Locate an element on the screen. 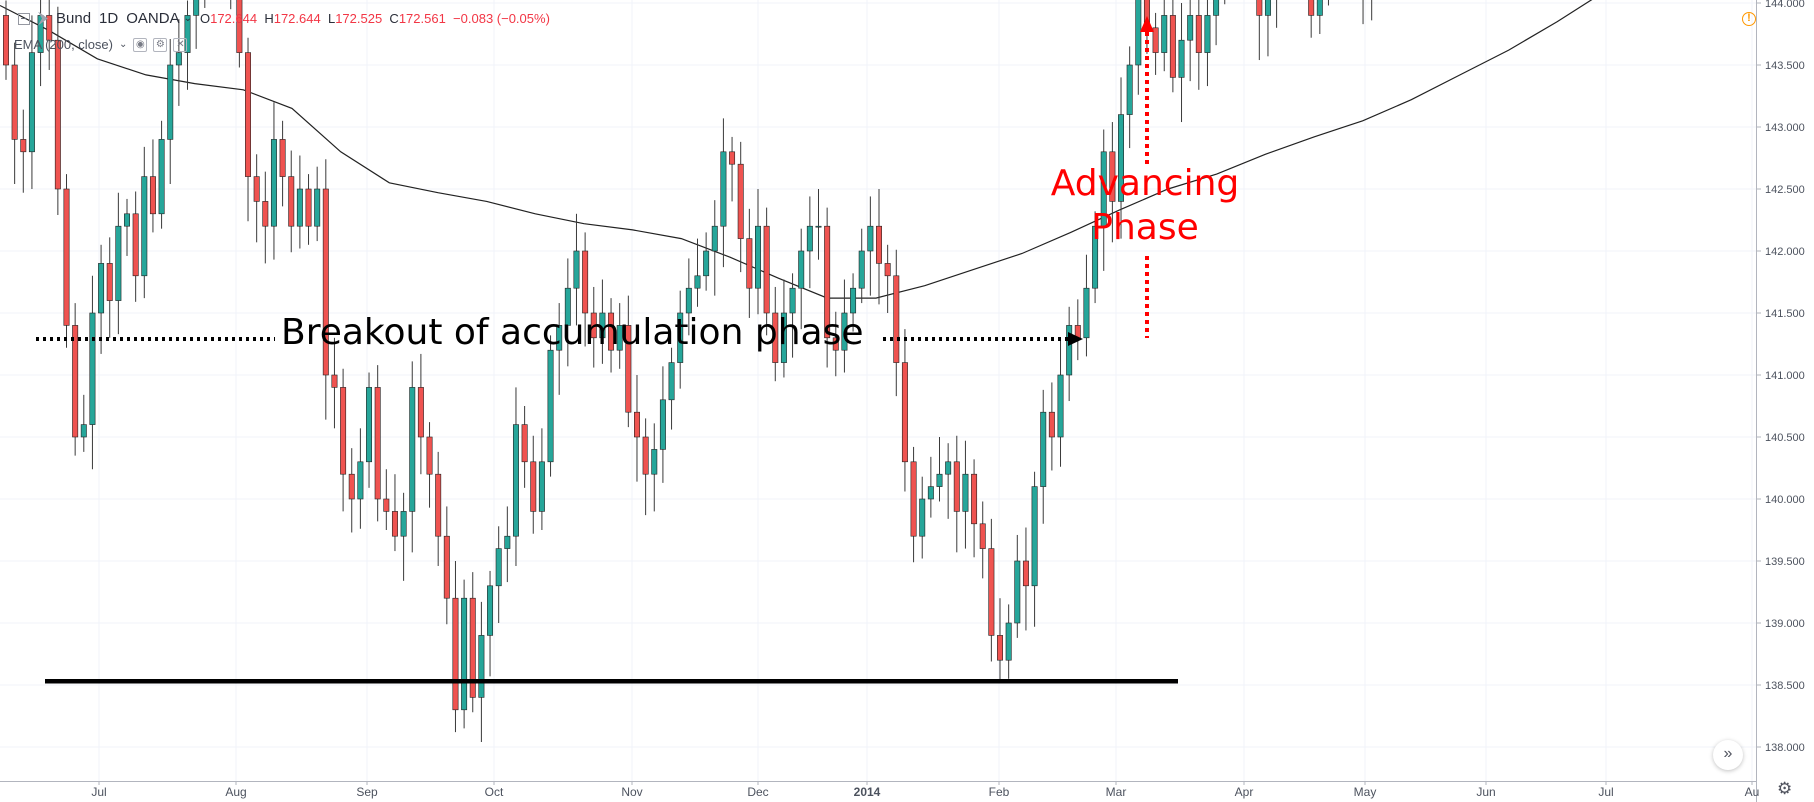 This screenshot has width=1814, height=802. symbol-name: Bund is located at coordinates (74, 18).